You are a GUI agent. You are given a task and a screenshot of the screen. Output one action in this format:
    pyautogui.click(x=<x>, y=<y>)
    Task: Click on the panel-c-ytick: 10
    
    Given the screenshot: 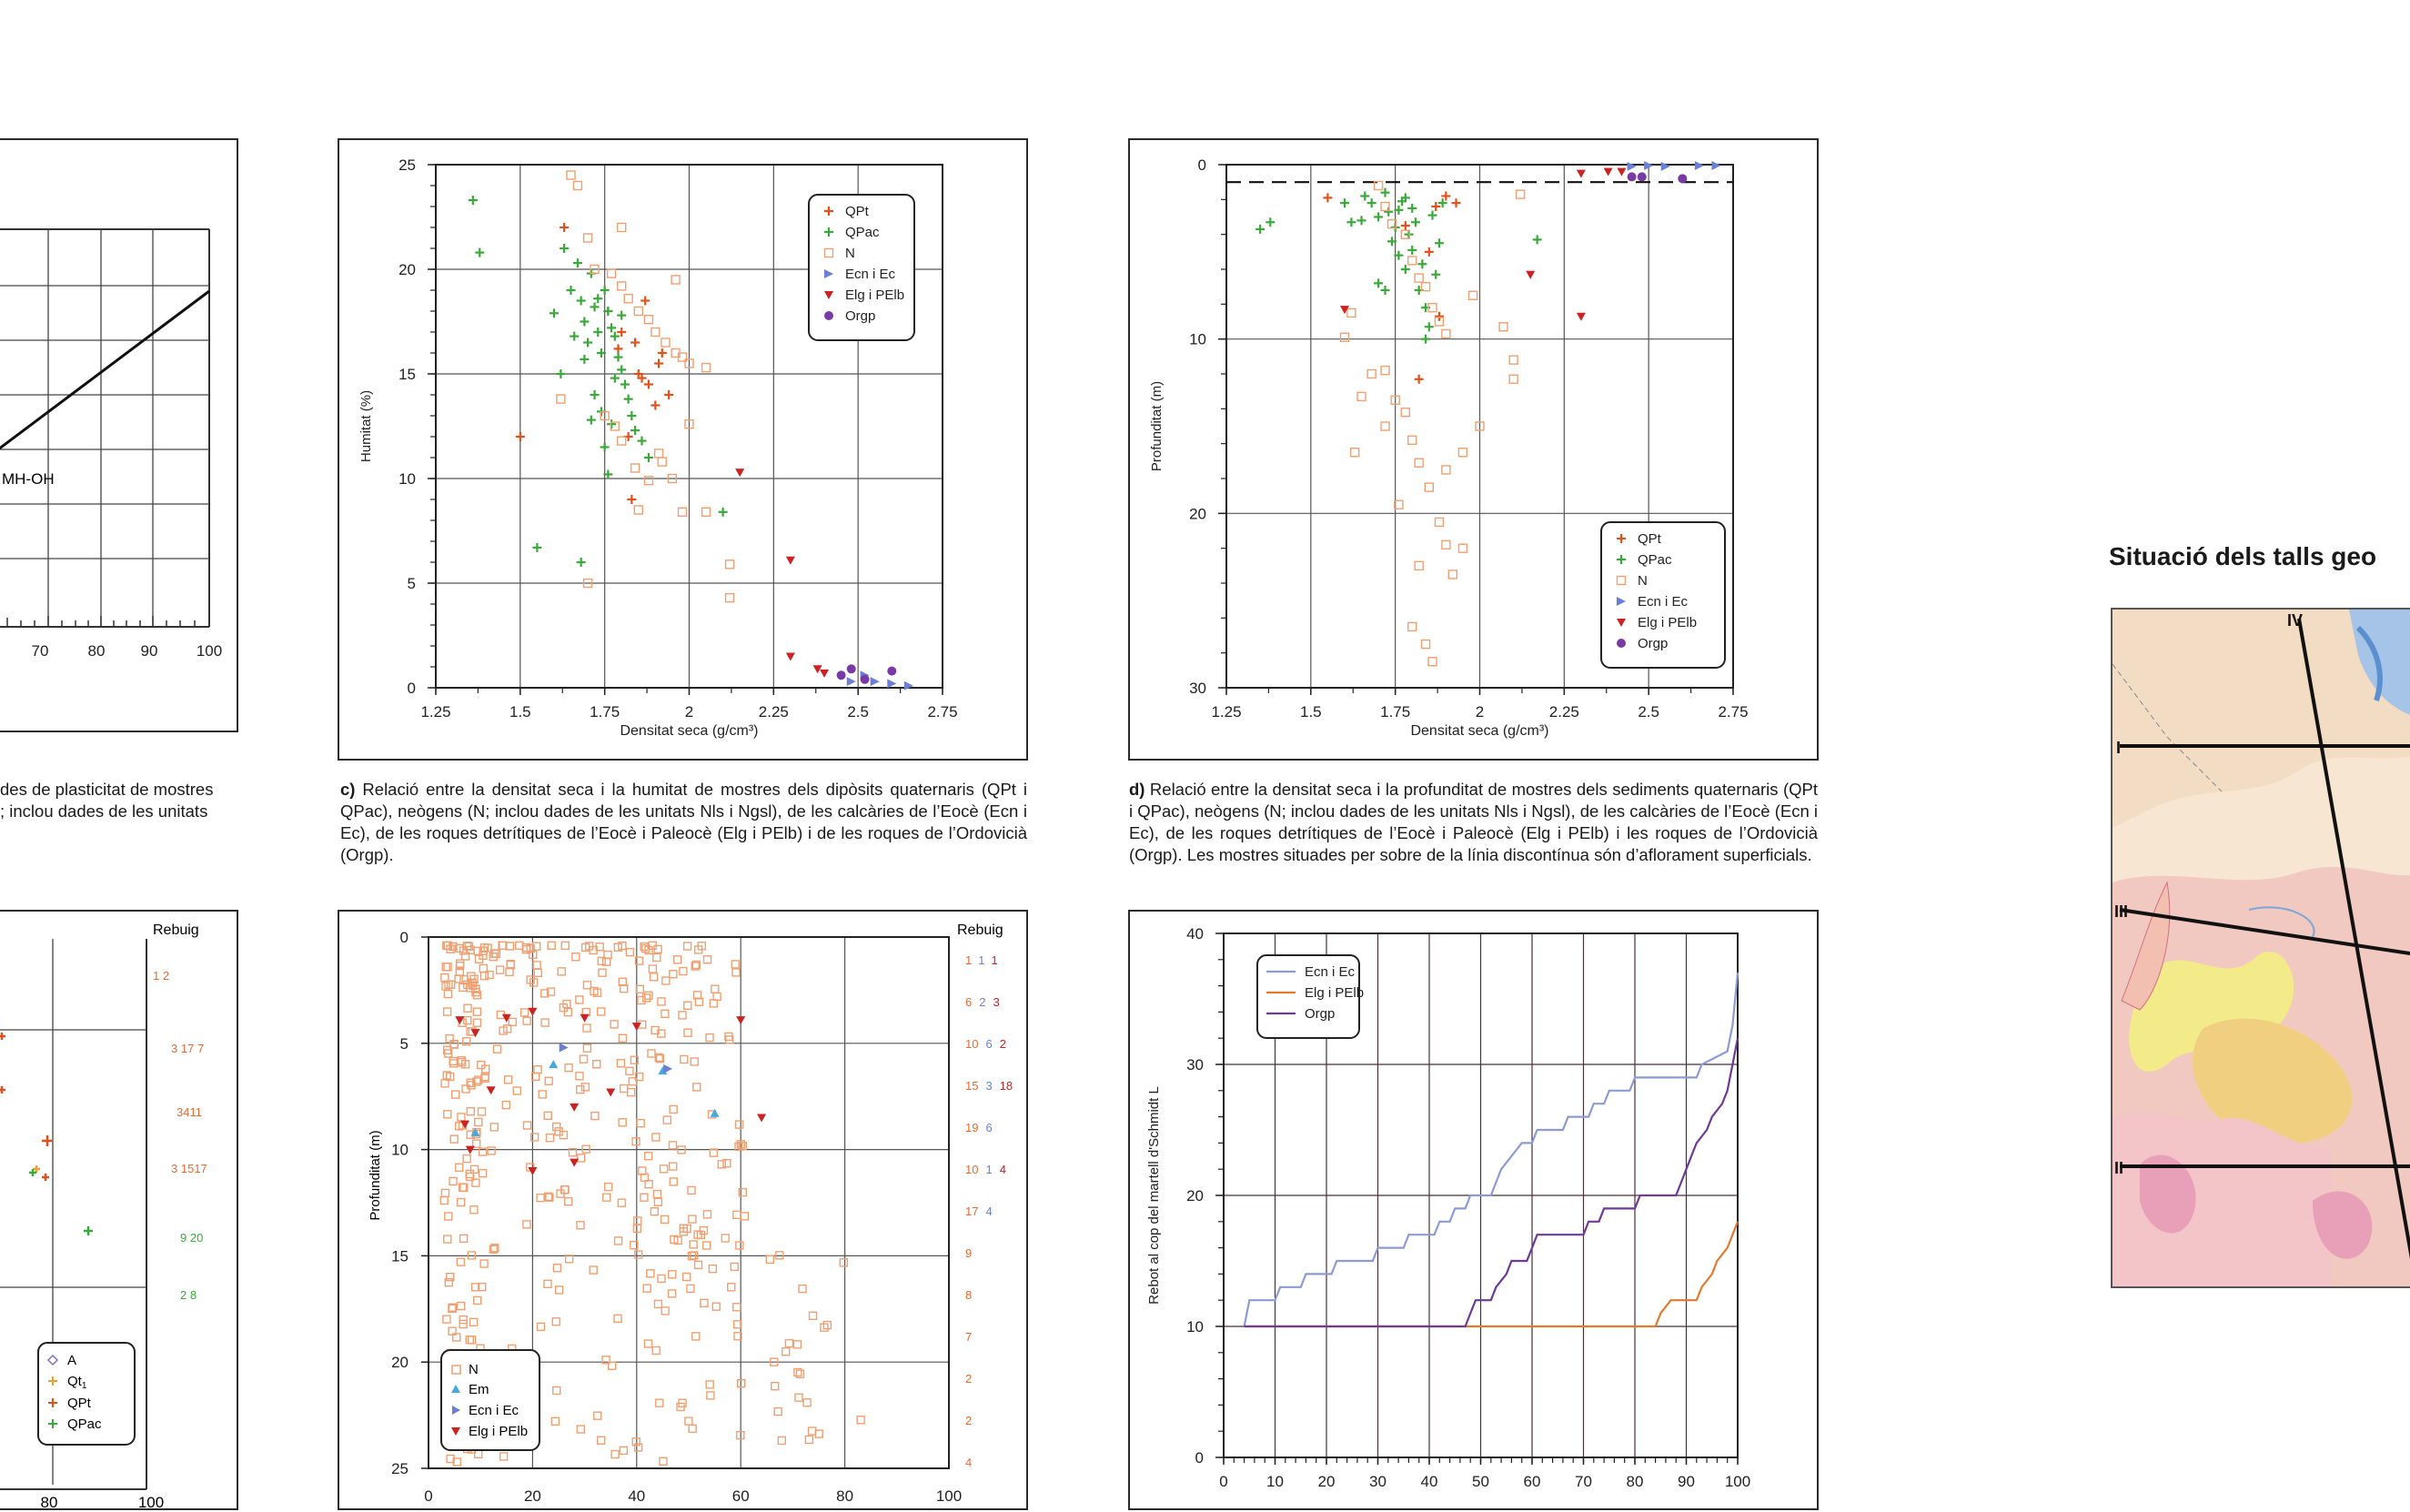 What is the action you would take?
    pyautogui.click(x=407, y=479)
    